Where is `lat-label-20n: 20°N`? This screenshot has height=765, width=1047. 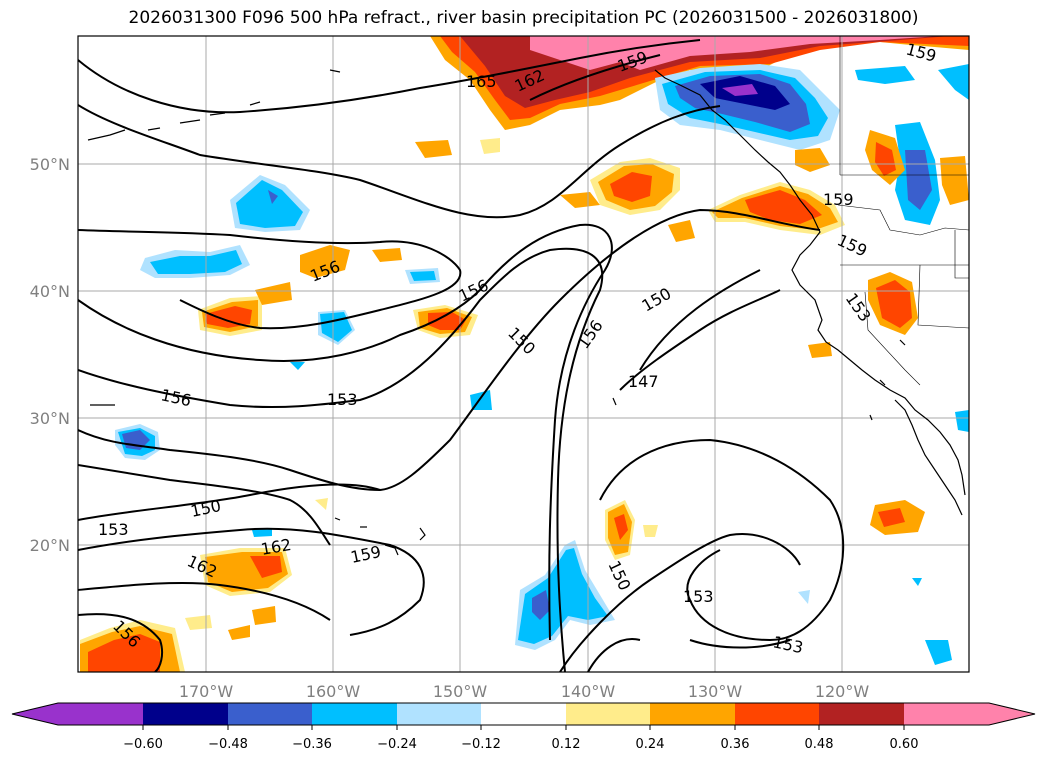
lat-label-20n: 20°N is located at coordinates (50, 545).